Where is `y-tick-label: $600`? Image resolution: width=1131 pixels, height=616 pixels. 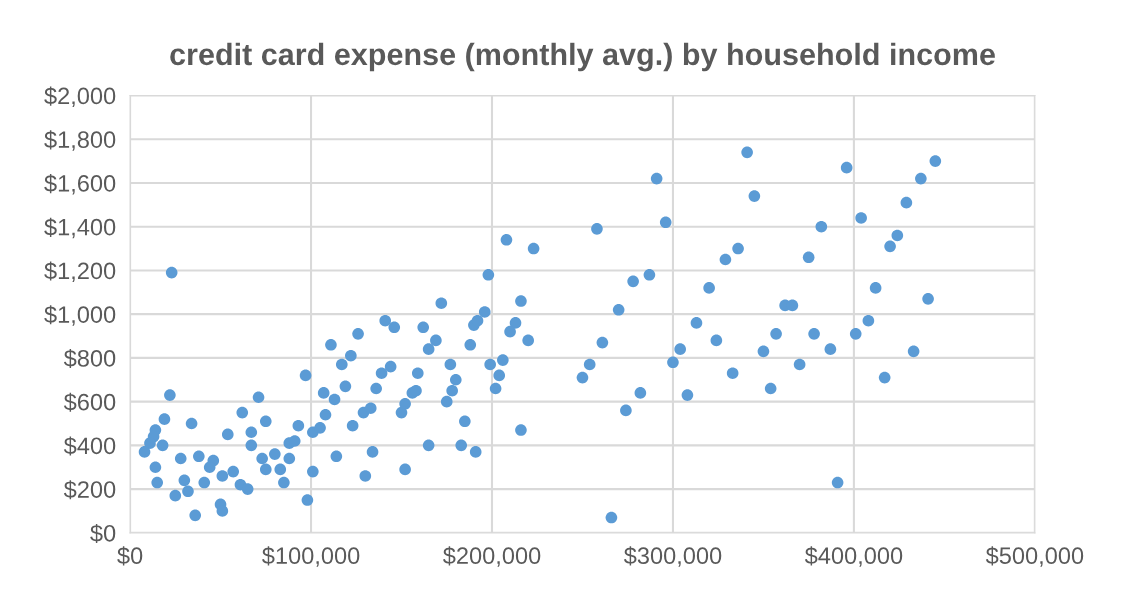
y-tick-label: $600 is located at coordinates (89, 402).